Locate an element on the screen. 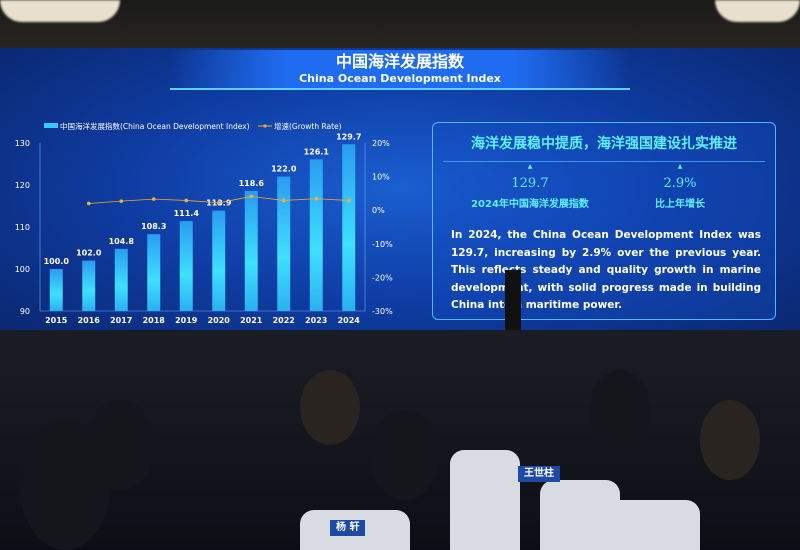  bar-2015 is located at coordinates (56, 290).